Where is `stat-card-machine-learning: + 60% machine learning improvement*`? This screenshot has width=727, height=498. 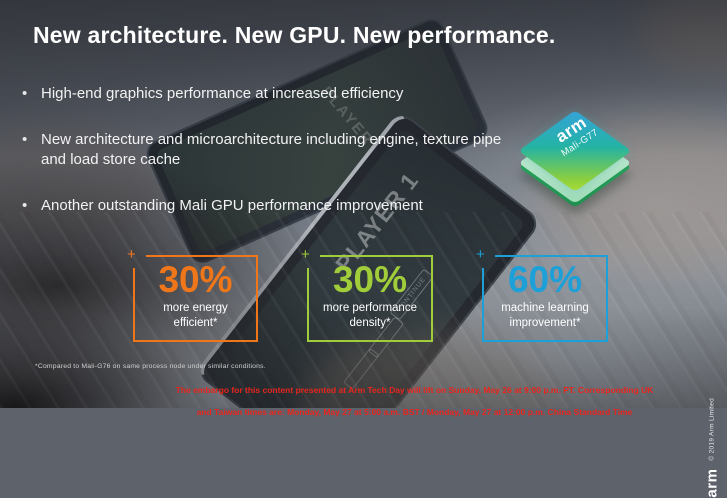 stat-card-machine-learning: + 60% machine learning improvement* is located at coordinates (542, 294).